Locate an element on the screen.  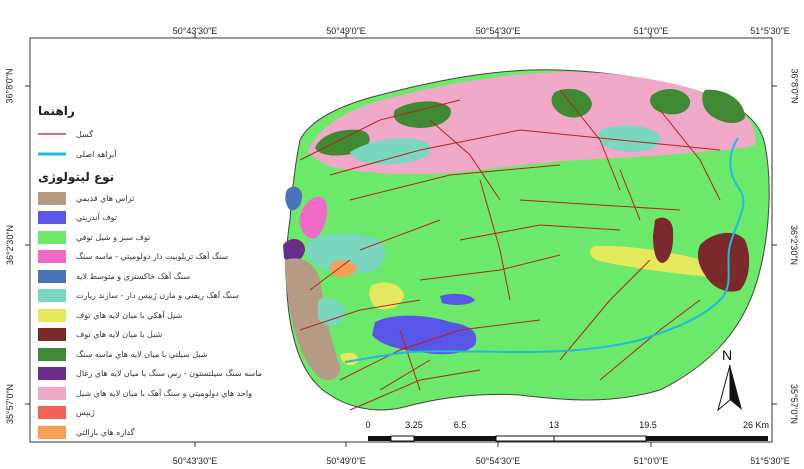
unit-purple is located at coordinates (294, 250).